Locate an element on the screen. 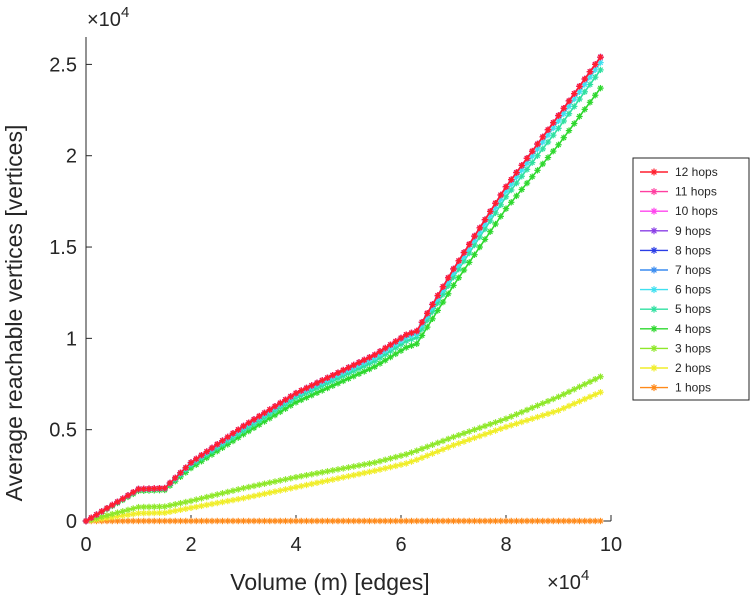  x-tick-label: 6 is located at coordinates (400, 545).